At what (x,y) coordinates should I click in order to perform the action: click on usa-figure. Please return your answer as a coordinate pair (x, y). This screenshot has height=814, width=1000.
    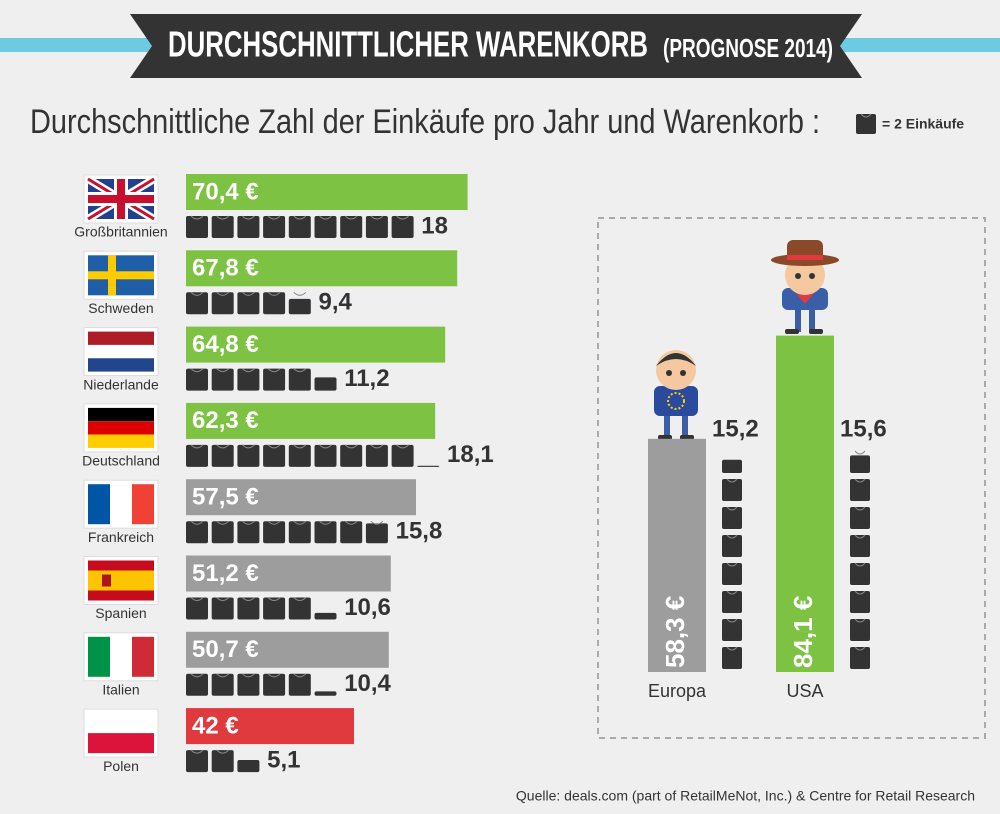
    Looking at the image, I should click on (805, 287).